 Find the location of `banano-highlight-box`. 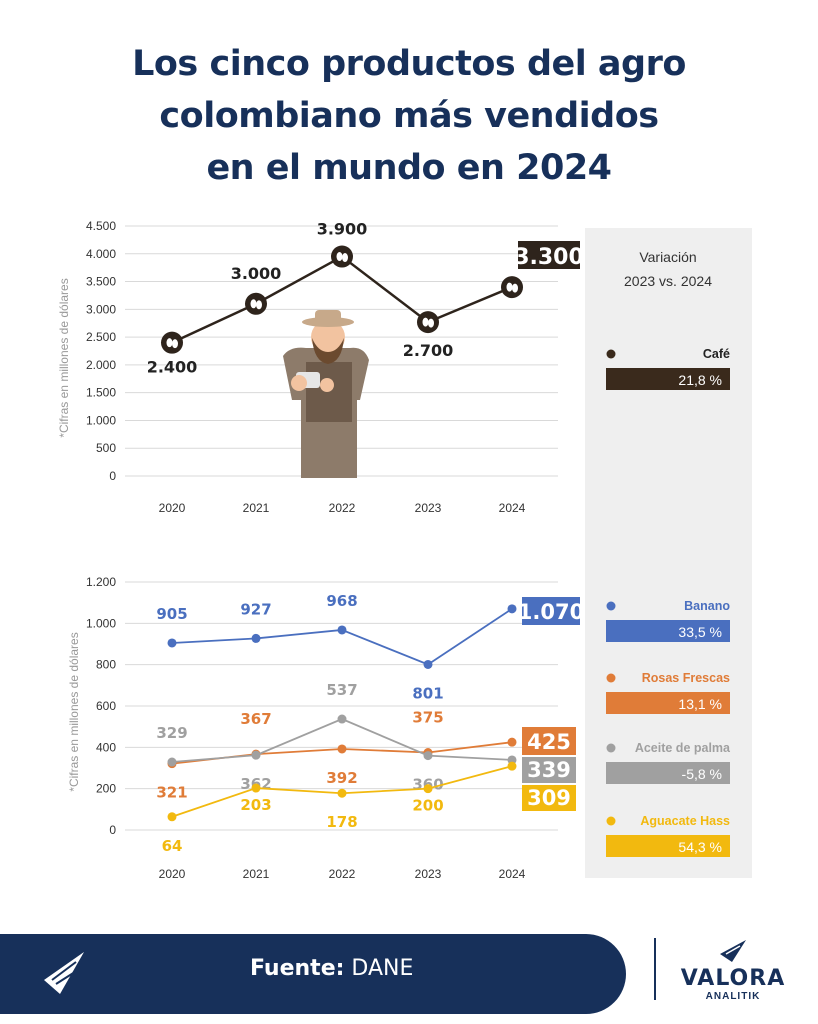

banano-highlight-box is located at coordinates (551, 611).